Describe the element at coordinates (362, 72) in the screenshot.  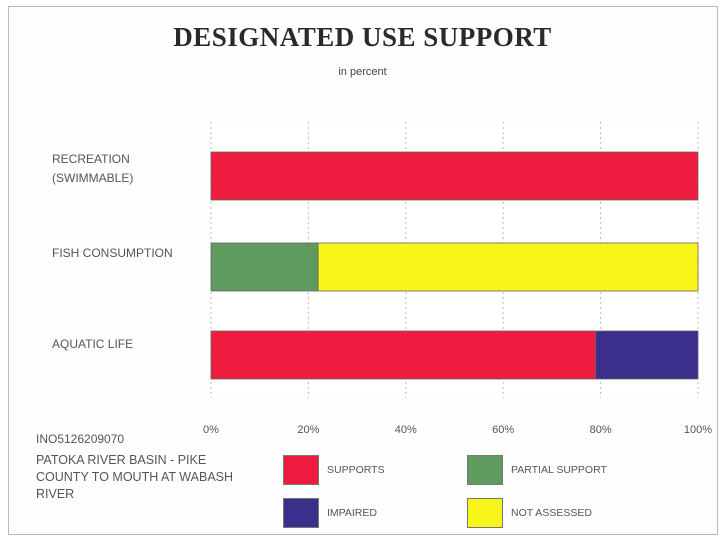
I see `chart-subtitle: in percent` at that location.